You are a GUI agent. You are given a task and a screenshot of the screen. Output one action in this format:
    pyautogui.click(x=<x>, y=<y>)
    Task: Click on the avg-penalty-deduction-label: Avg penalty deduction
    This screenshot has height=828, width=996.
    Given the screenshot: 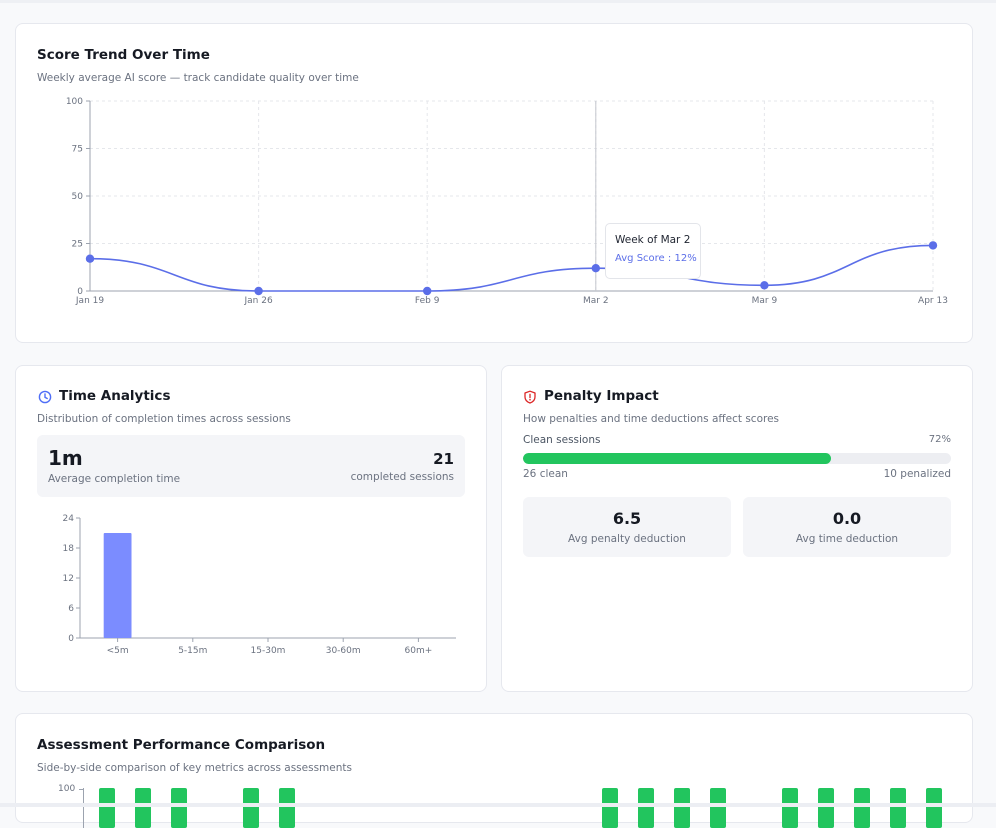 What is the action you would take?
    pyautogui.click(x=627, y=539)
    